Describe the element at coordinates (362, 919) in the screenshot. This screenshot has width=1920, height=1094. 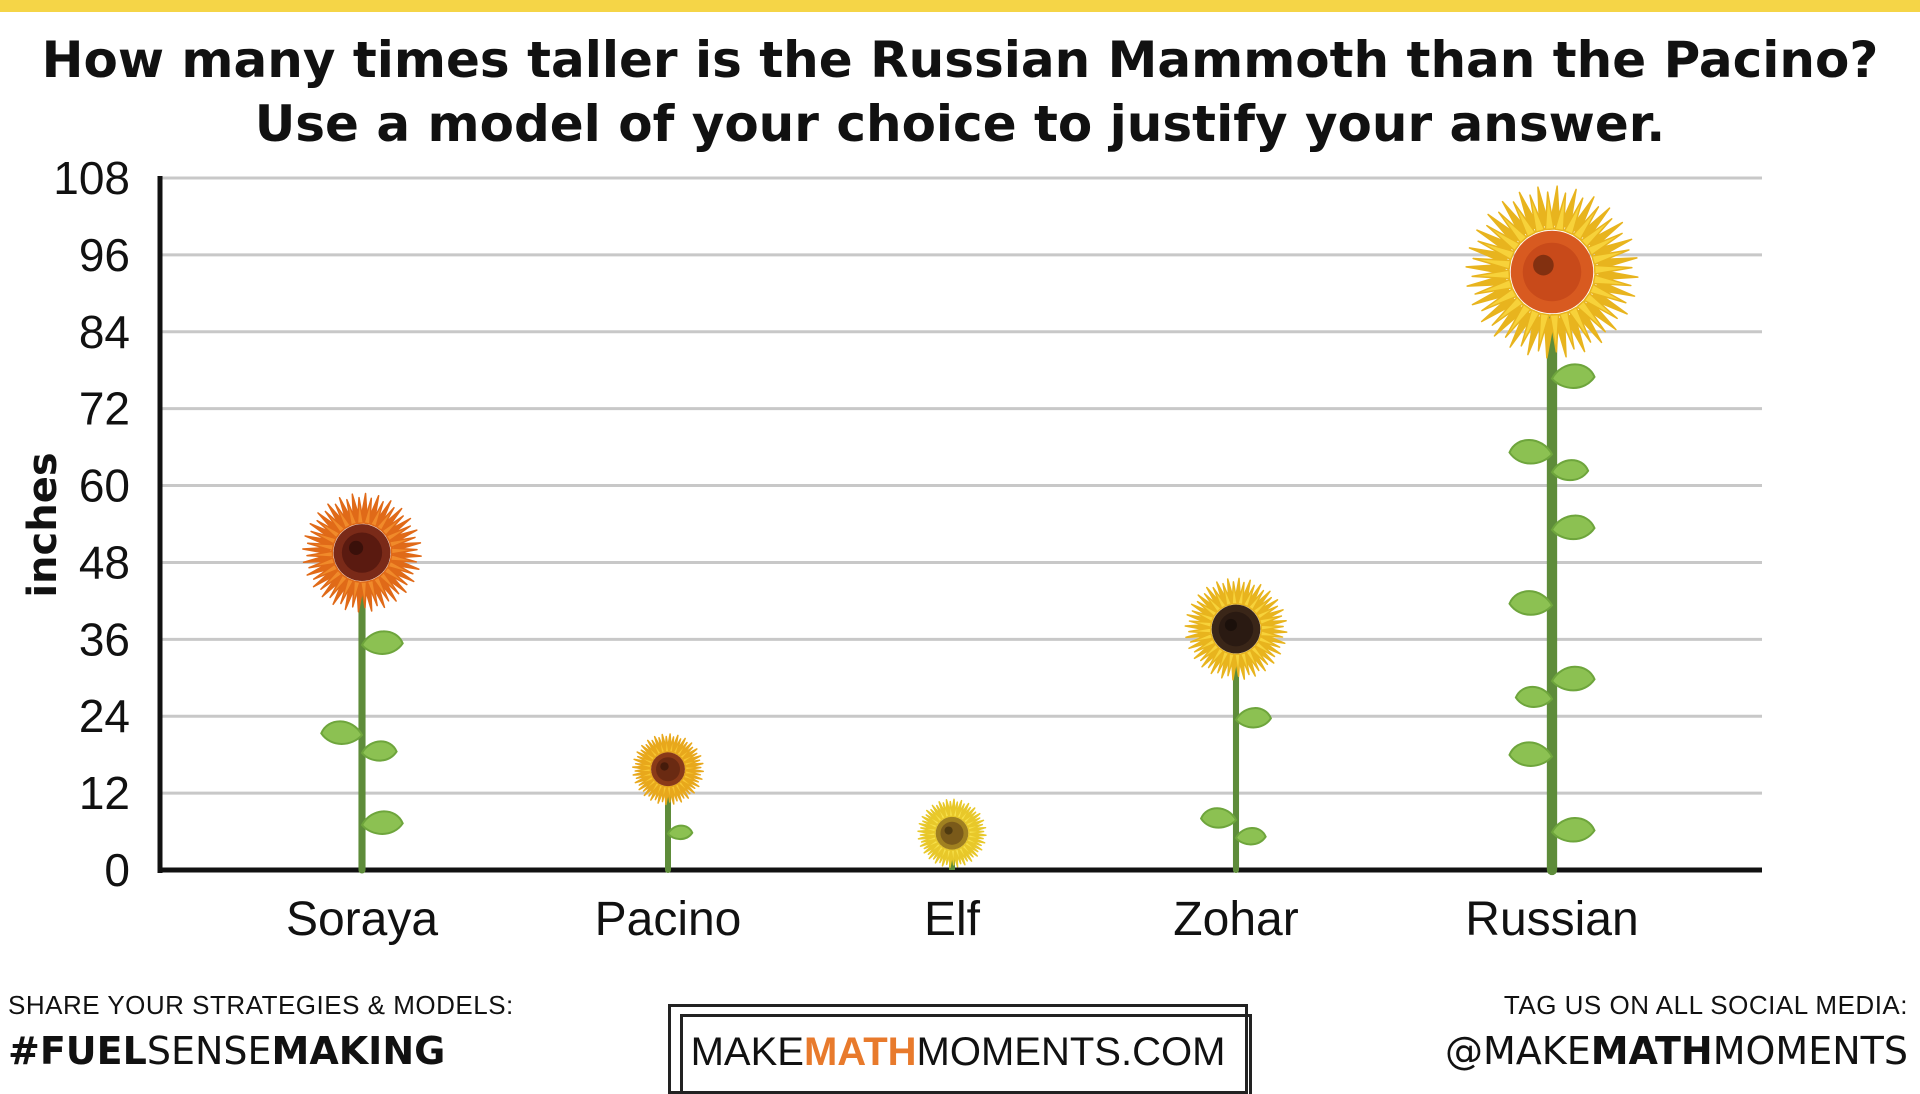
I see `x-tick-label: Soraya` at that location.